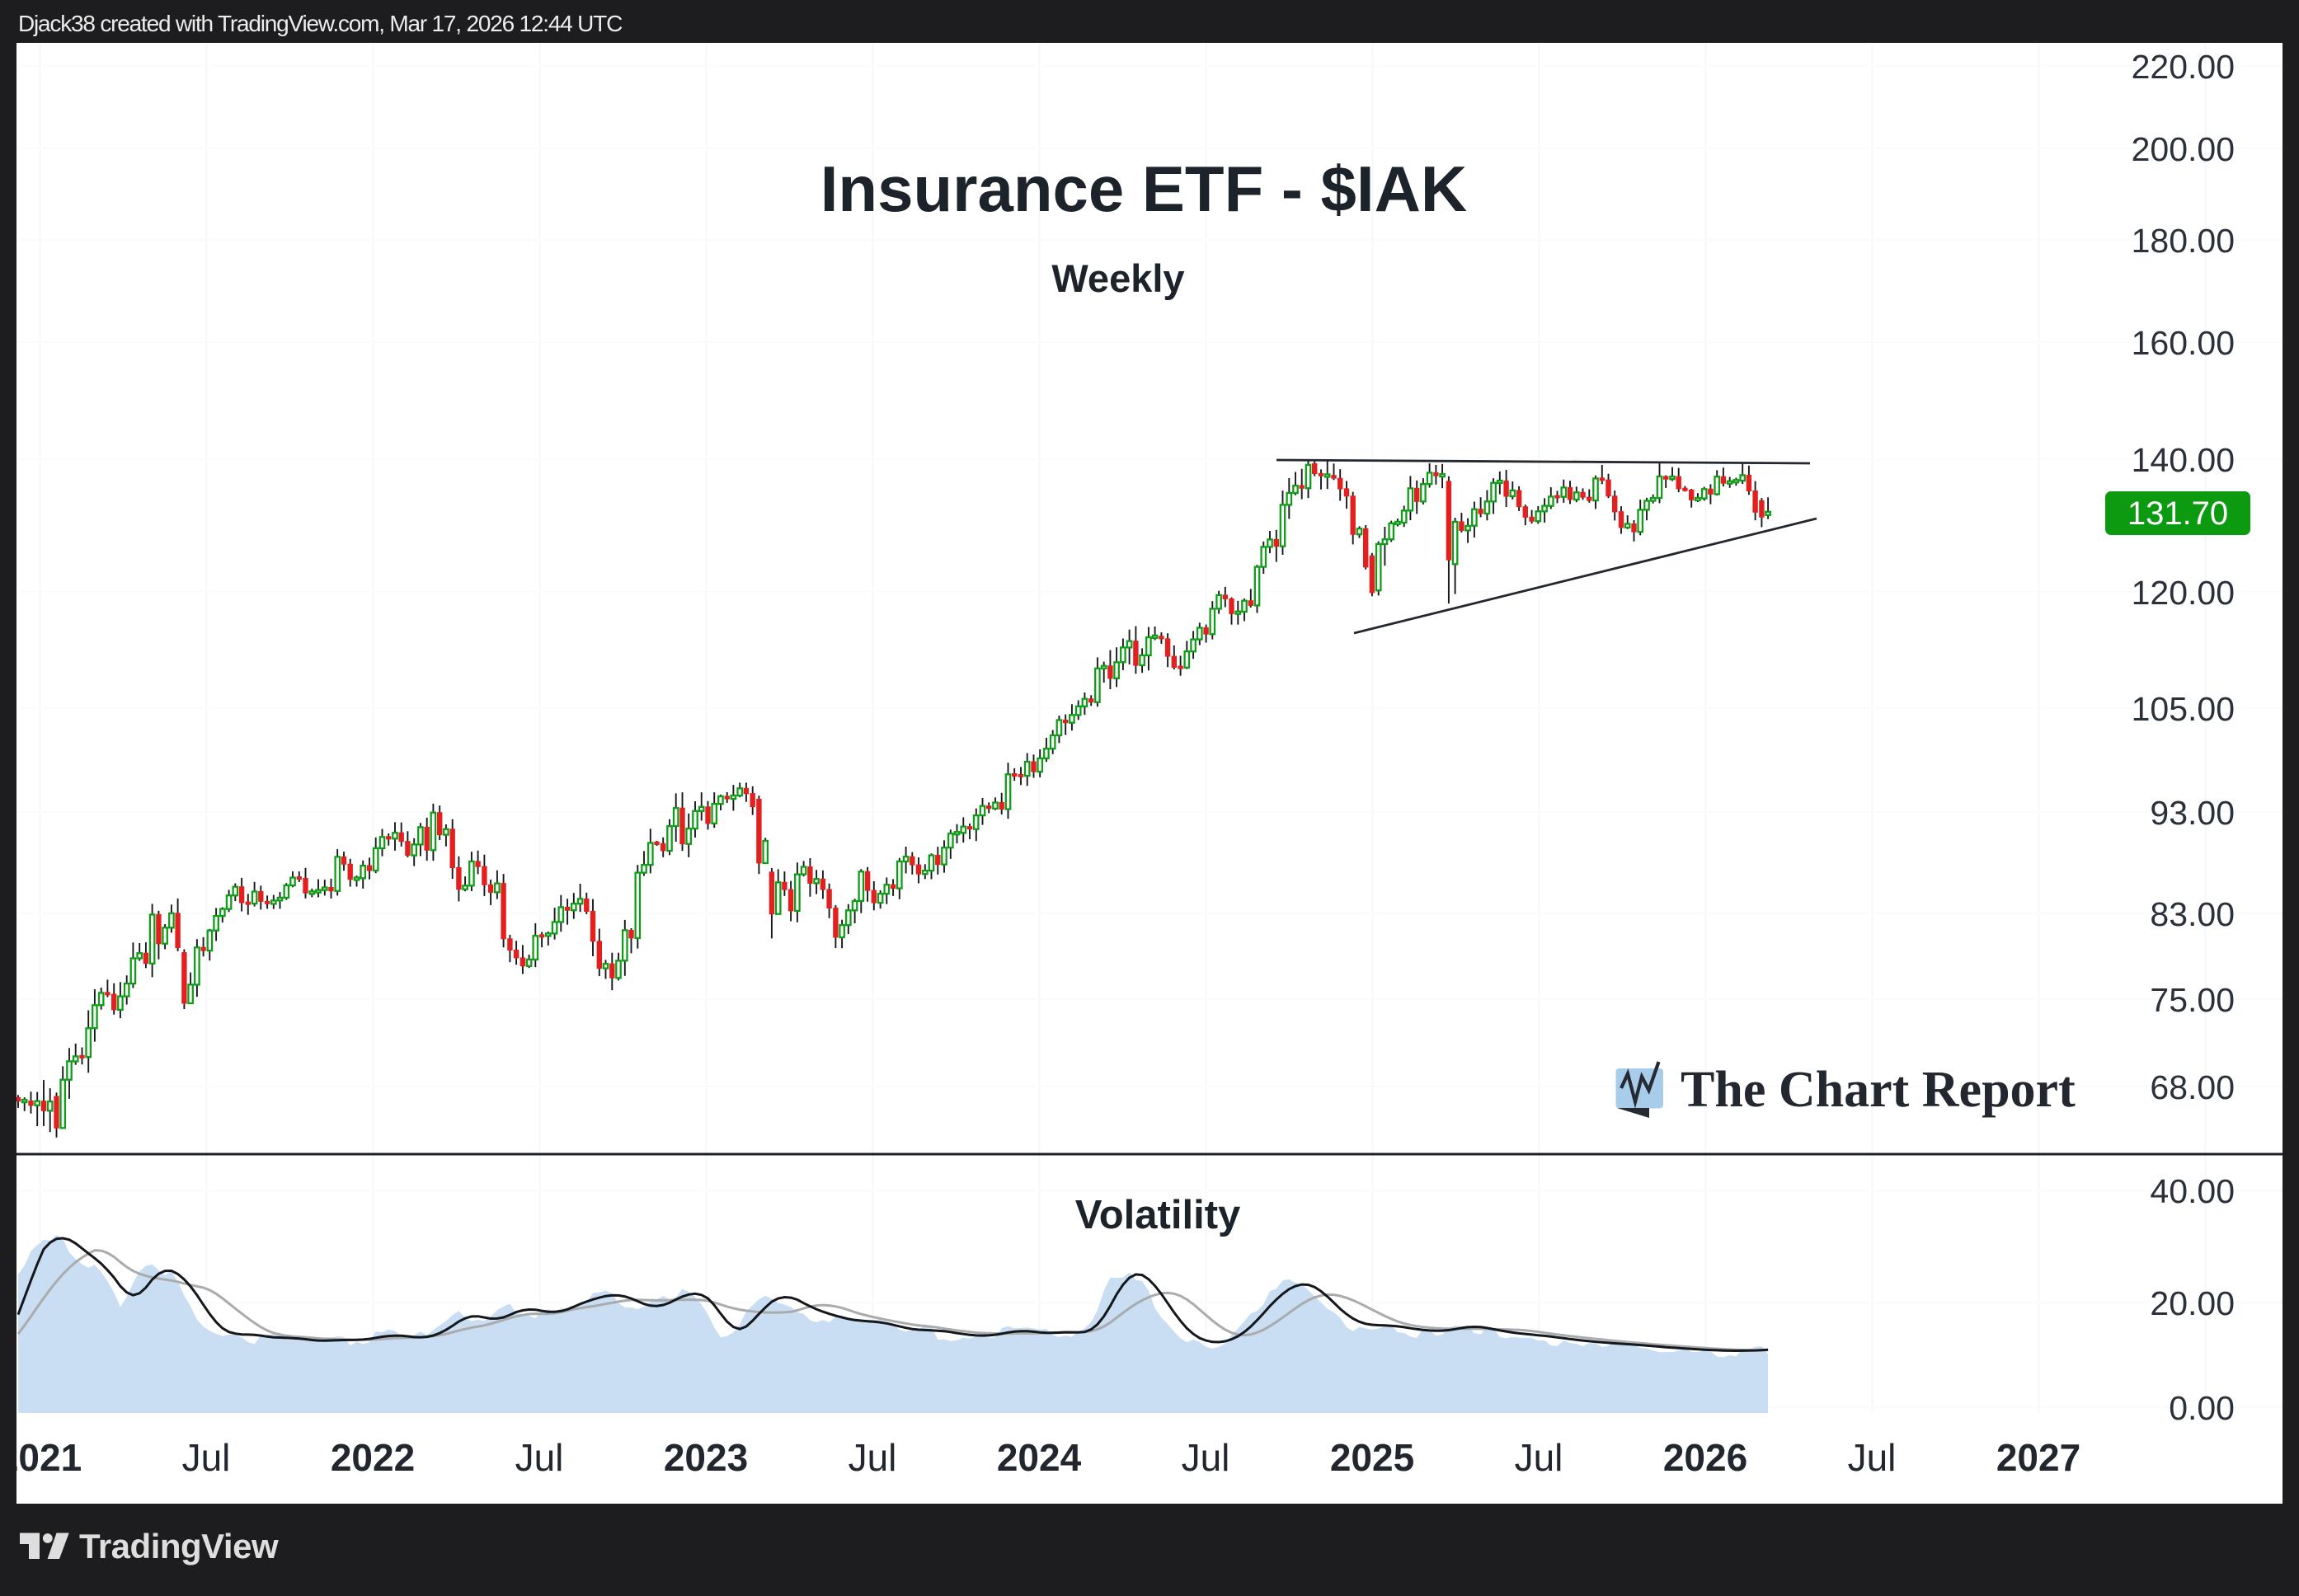  What do you see at coordinates (2192, 813) in the screenshot?
I see `svg-text: 93.00` at bounding box center [2192, 813].